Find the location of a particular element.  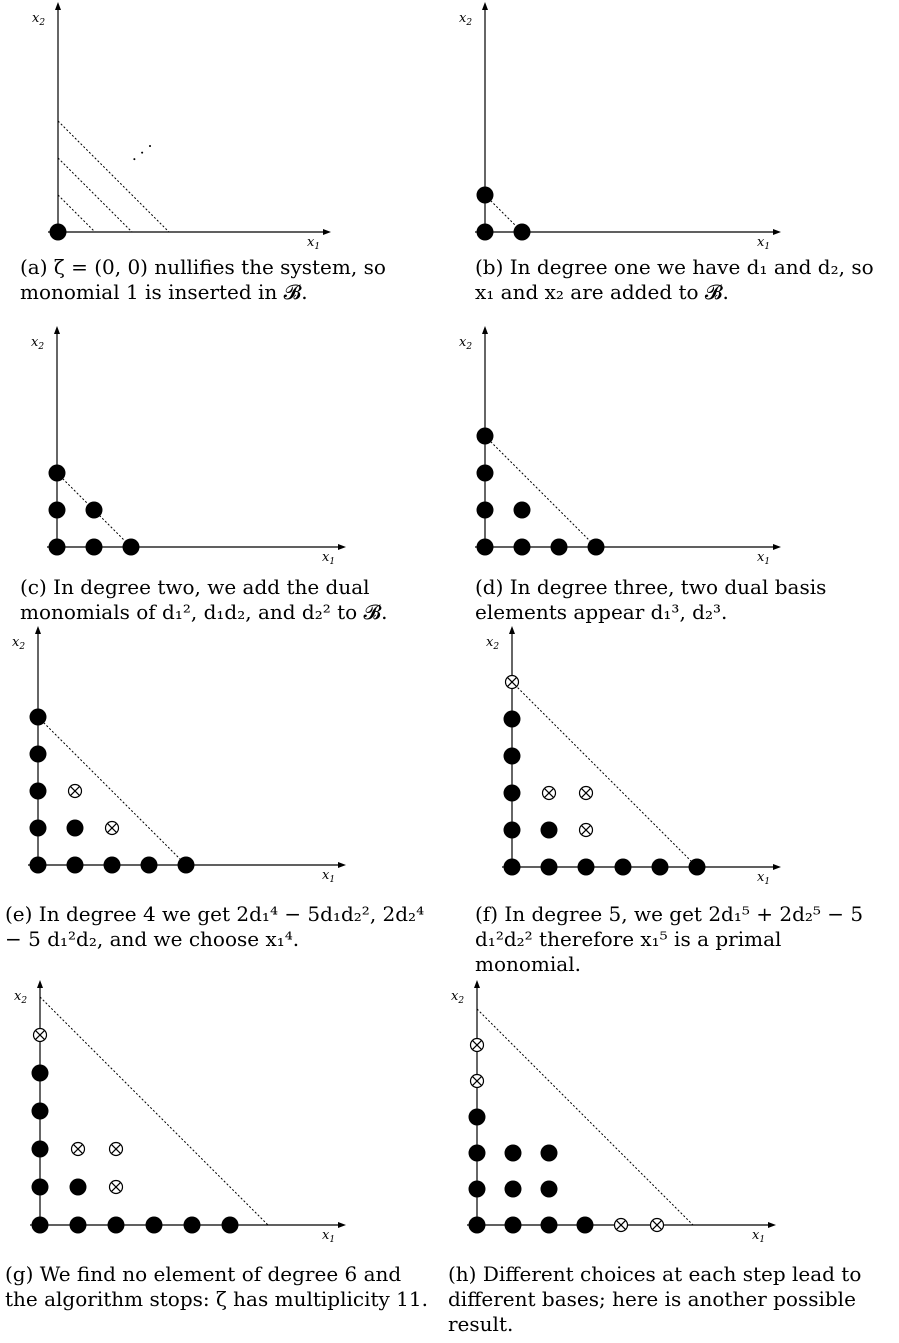

panel-a: x1 x2 · · · is located at coordinates (220, 160).